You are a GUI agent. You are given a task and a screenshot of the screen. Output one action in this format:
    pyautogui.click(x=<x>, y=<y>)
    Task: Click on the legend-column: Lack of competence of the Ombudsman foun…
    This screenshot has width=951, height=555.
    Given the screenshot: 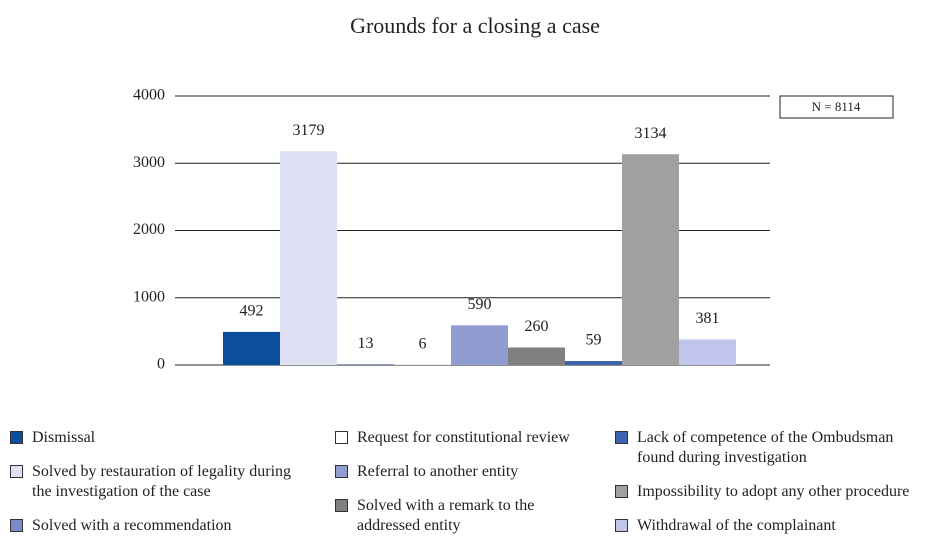 What is the action you would take?
    pyautogui.click(x=765, y=482)
    